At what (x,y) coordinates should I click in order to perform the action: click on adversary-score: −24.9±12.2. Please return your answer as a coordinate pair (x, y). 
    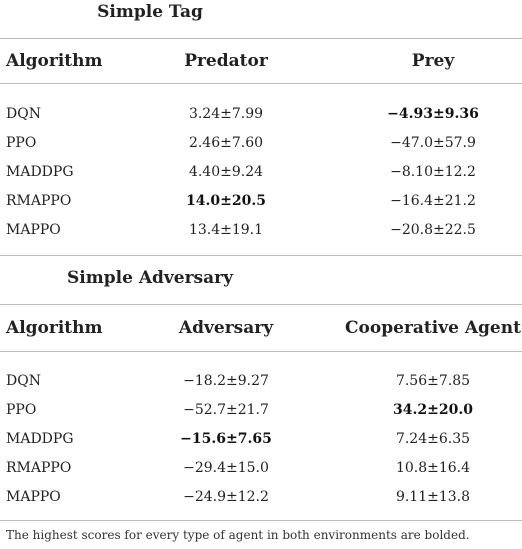
    Looking at the image, I should click on (226, 497).